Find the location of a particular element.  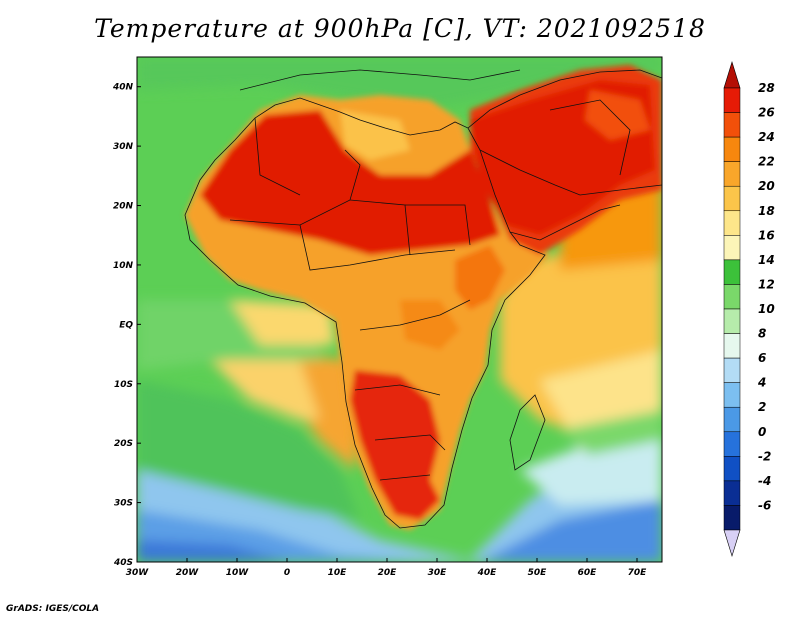

lon-label: 30W is located at coordinates (138, 573).